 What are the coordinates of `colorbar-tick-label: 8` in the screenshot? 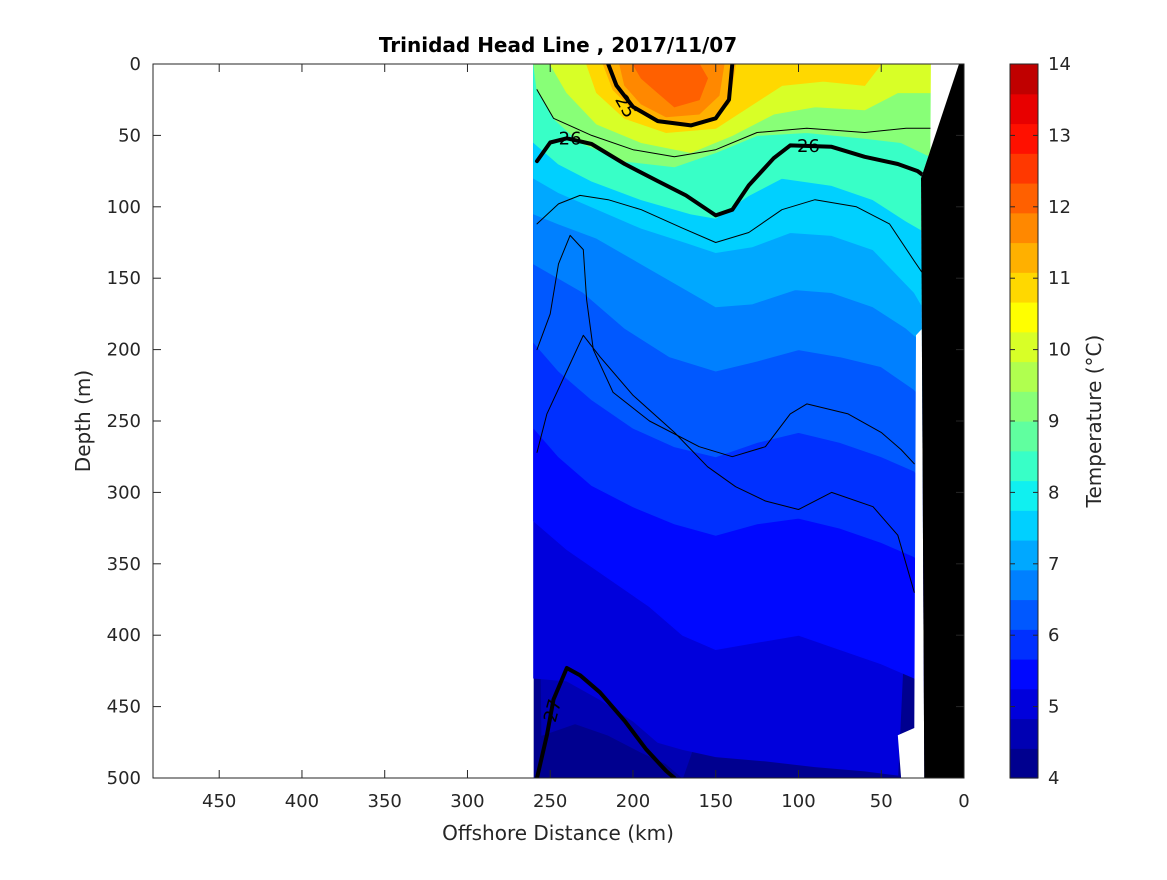 It's located at (1053, 492).